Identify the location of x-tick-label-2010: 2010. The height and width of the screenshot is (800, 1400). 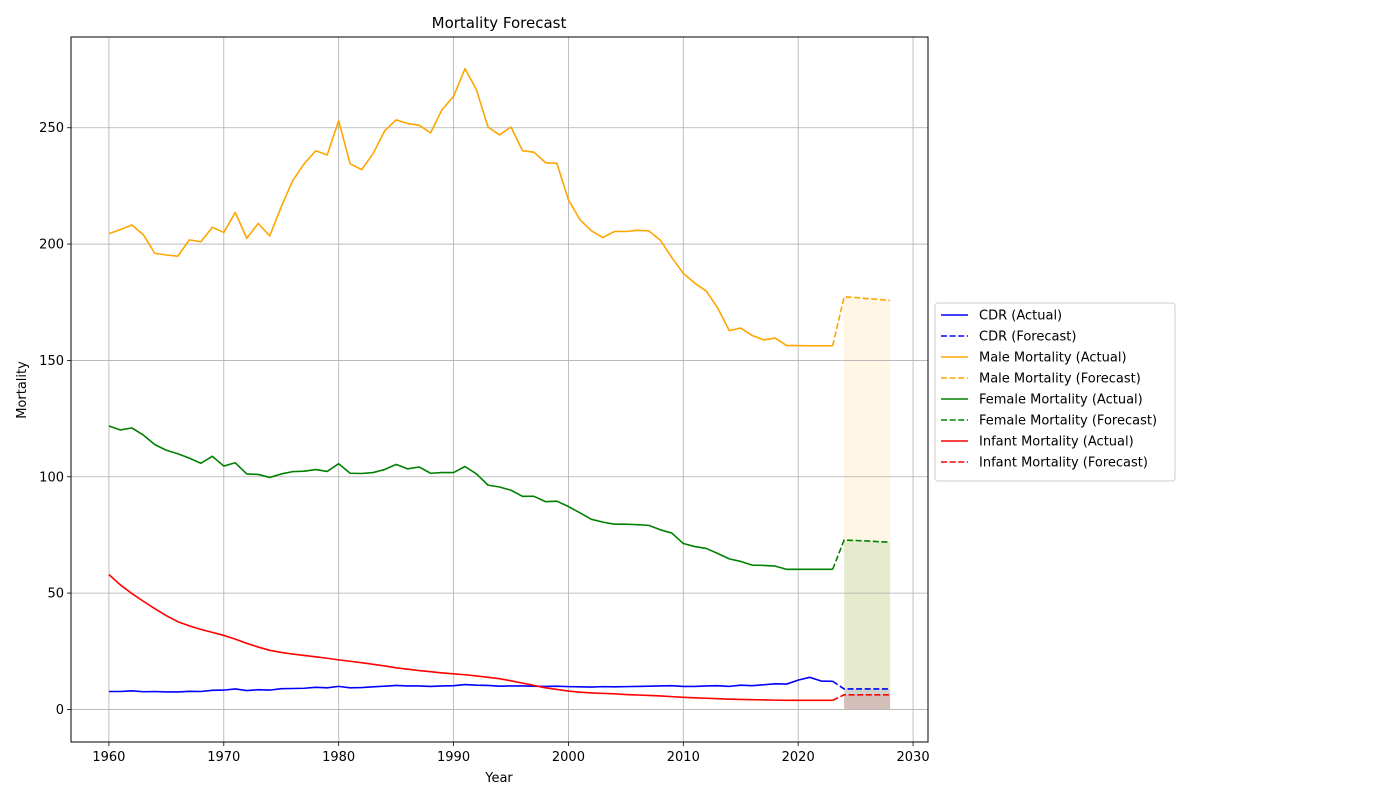
(683, 757).